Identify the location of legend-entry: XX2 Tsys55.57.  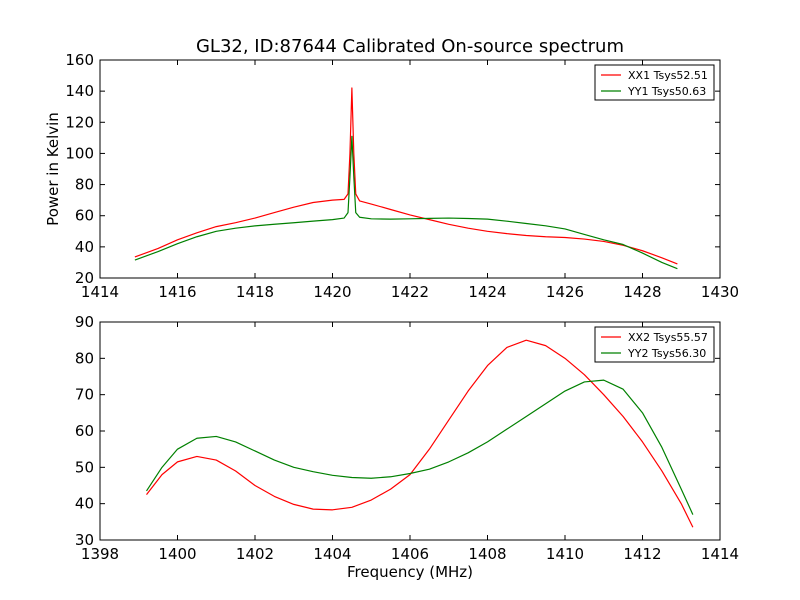
(668, 337).